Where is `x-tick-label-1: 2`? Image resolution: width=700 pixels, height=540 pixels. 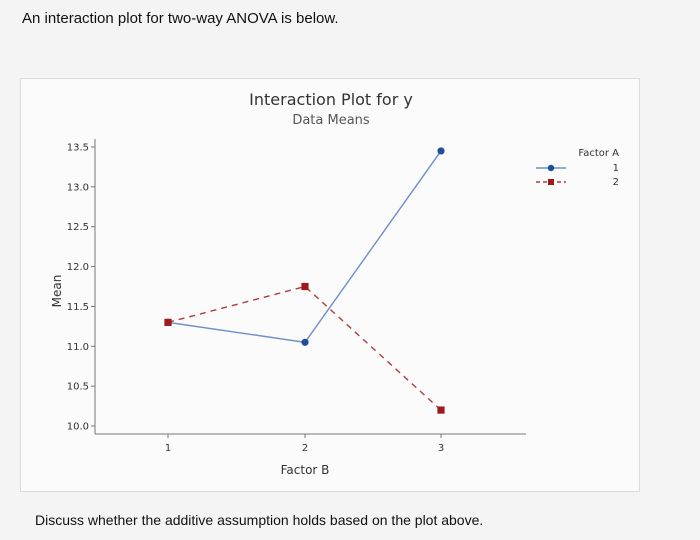
x-tick-label-1: 2 is located at coordinates (305, 448).